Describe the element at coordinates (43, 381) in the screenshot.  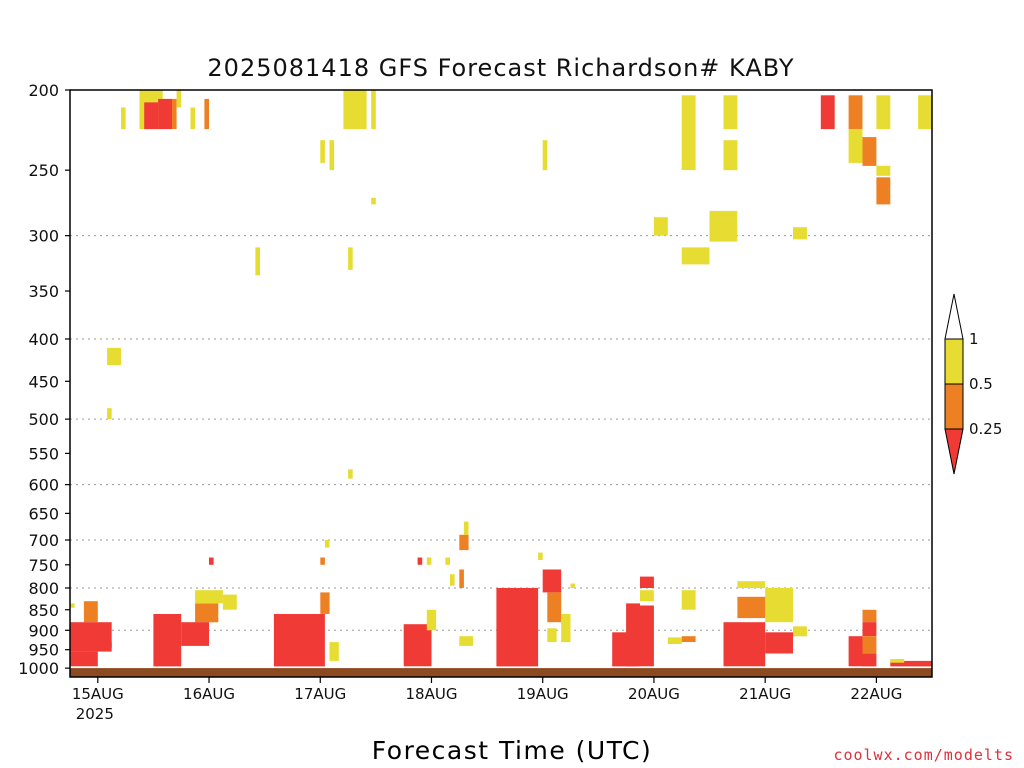
I see `y-tick-label-450: 450` at that location.